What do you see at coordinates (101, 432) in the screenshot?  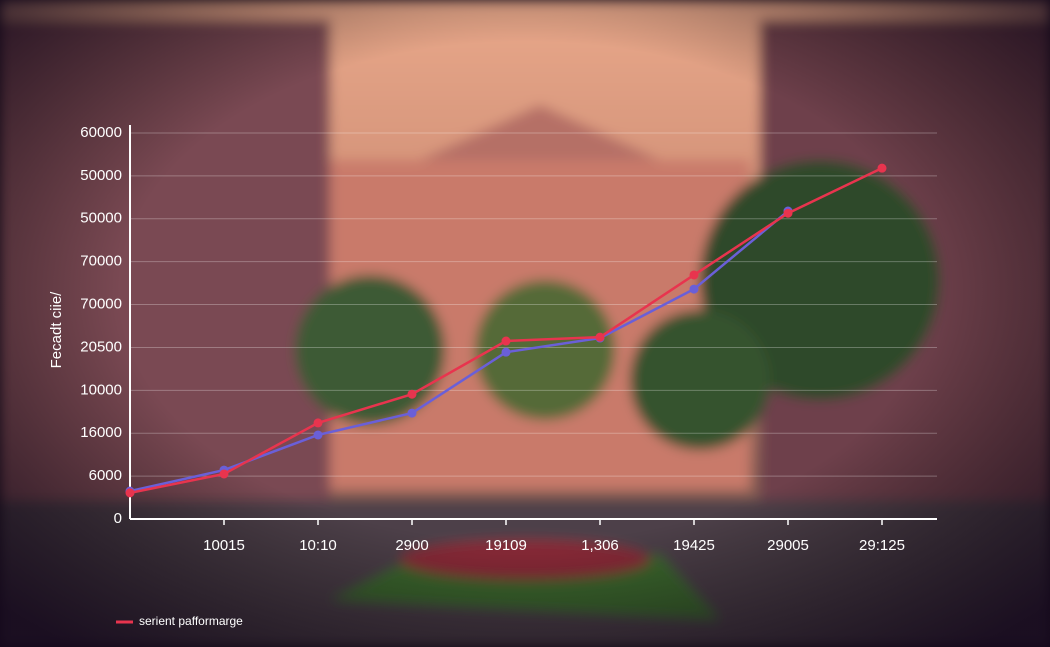 I see `y-tick-label: 16000` at bounding box center [101, 432].